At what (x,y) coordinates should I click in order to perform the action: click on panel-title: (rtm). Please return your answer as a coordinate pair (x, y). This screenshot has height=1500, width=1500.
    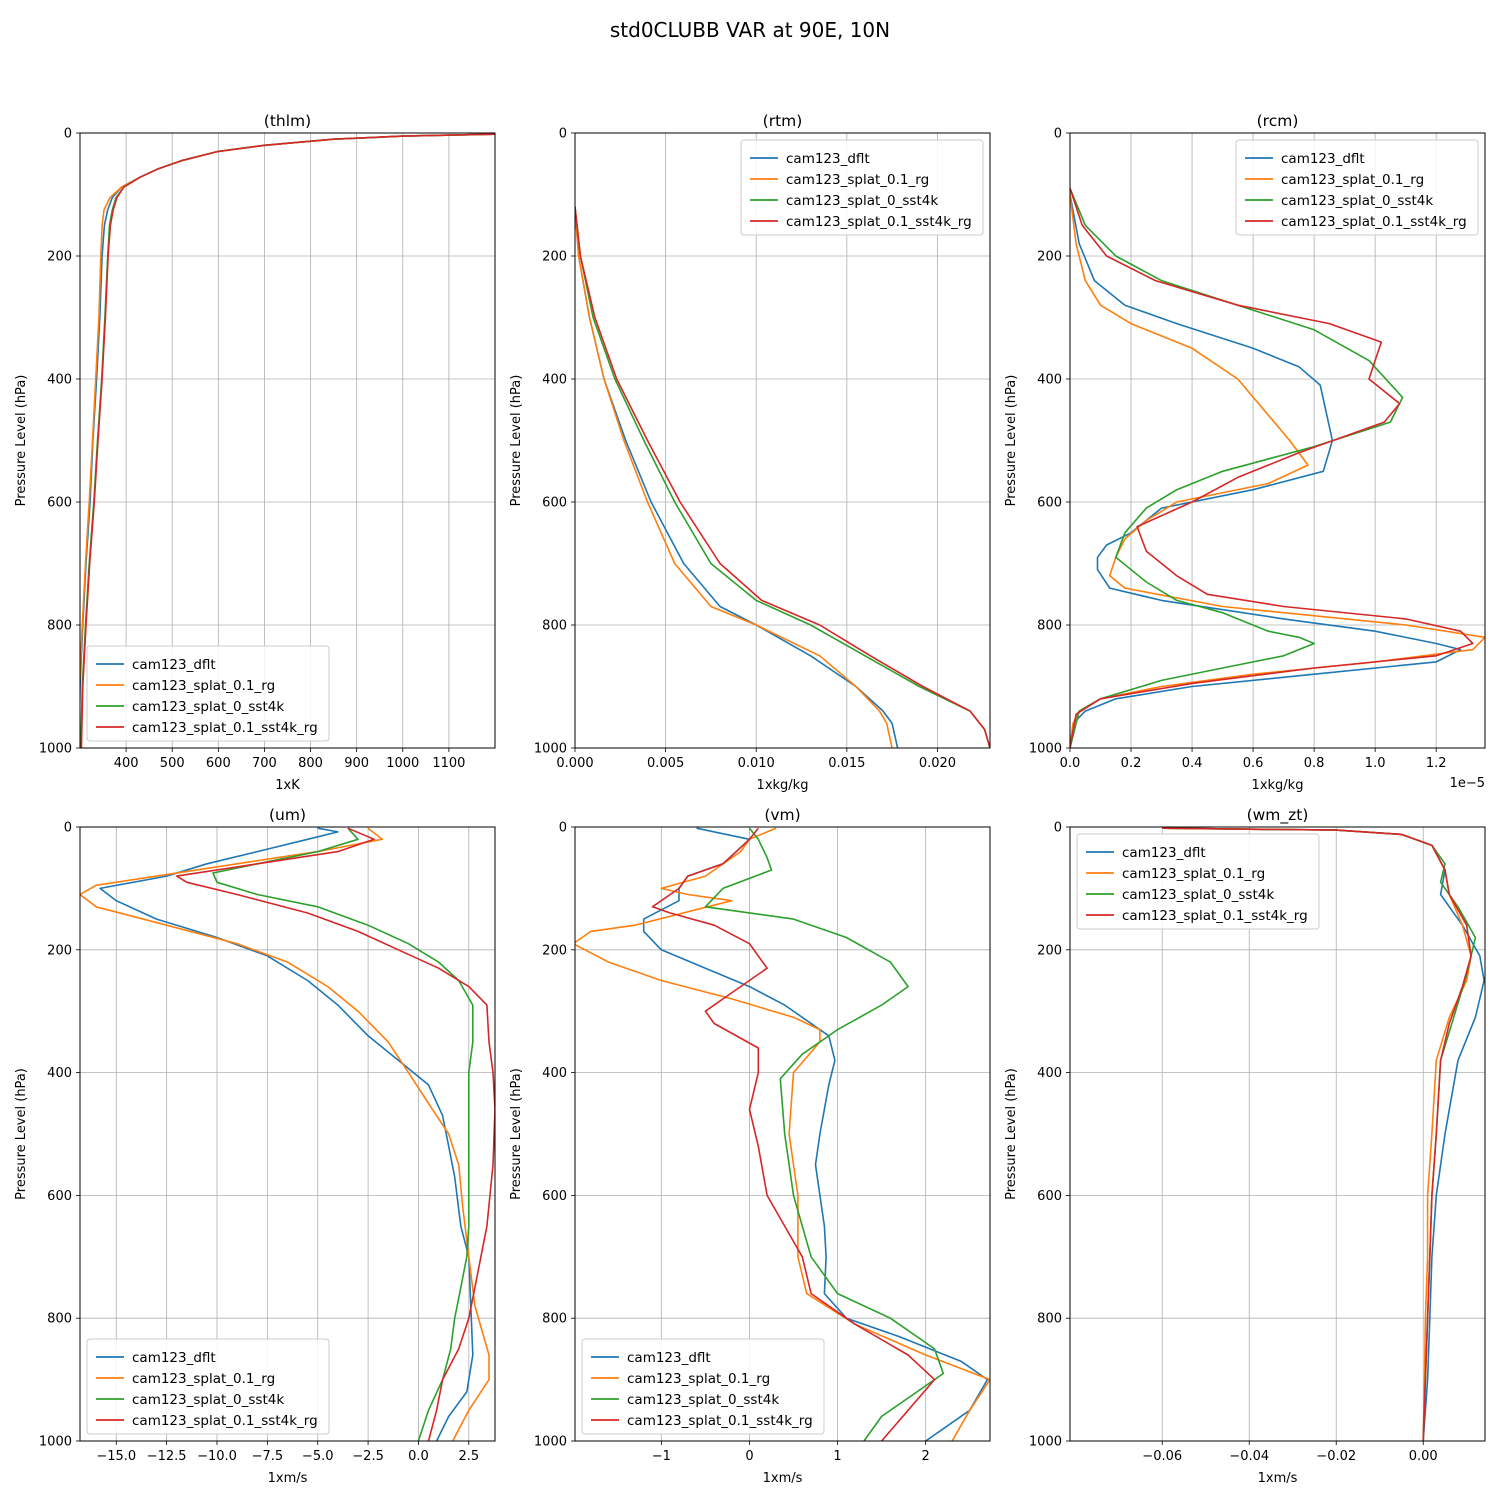
    Looking at the image, I should click on (783, 121).